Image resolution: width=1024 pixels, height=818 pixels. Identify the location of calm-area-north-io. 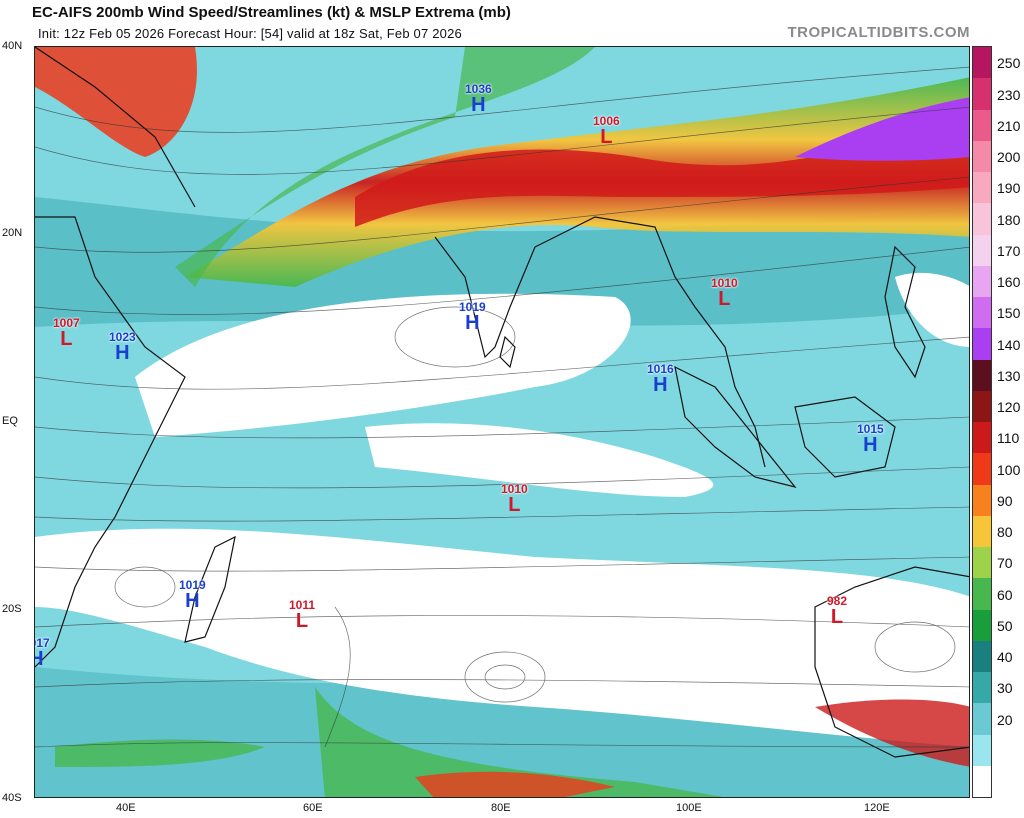
(383, 365).